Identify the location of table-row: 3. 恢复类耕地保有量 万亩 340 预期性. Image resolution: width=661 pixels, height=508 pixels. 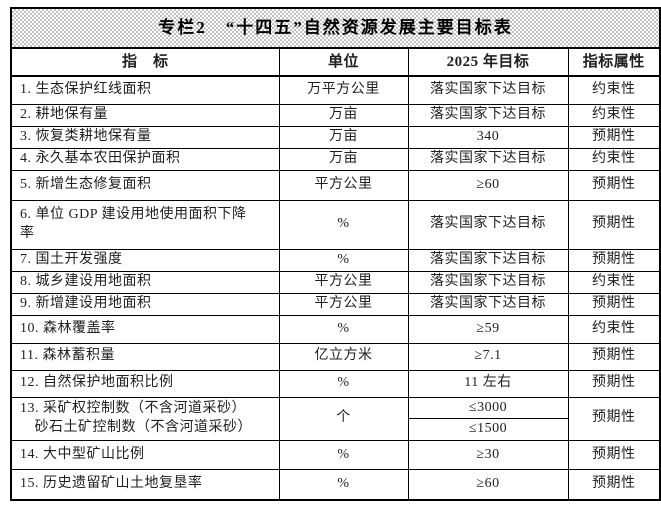
(335, 137).